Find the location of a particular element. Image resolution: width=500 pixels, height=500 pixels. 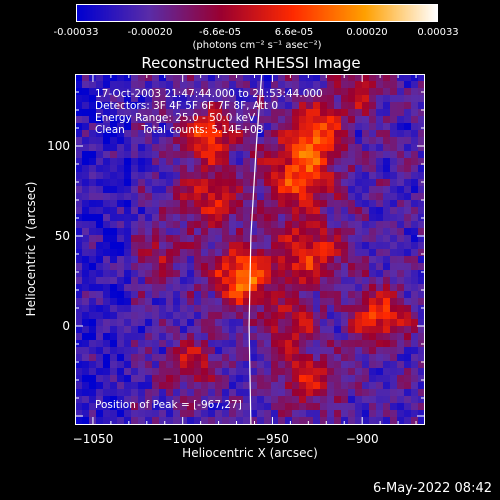

colorbar is located at coordinates (257, 13).